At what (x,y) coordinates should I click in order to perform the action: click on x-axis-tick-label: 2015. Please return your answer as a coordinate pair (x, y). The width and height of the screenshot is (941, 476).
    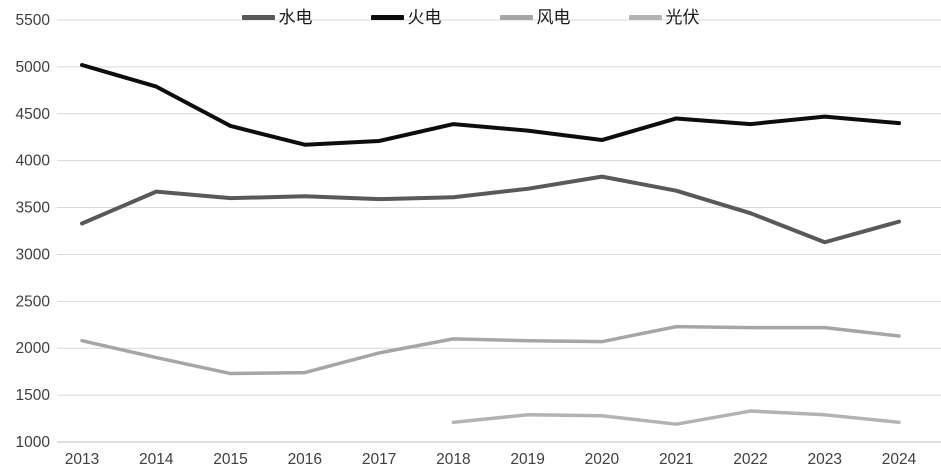
    Looking at the image, I should click on (230, 459).